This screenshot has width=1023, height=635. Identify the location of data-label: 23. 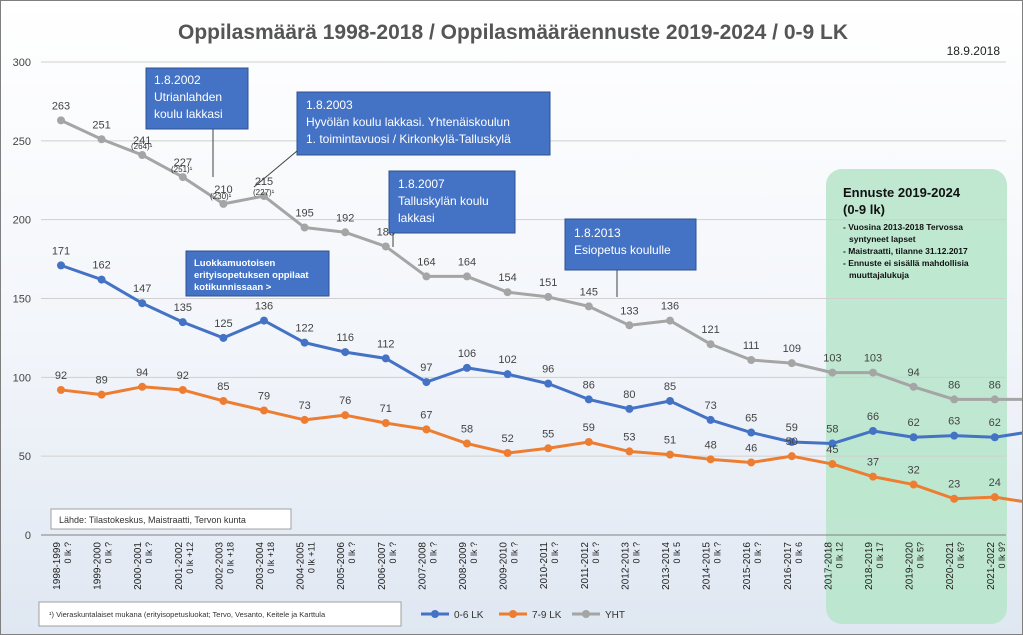
(954, 485).